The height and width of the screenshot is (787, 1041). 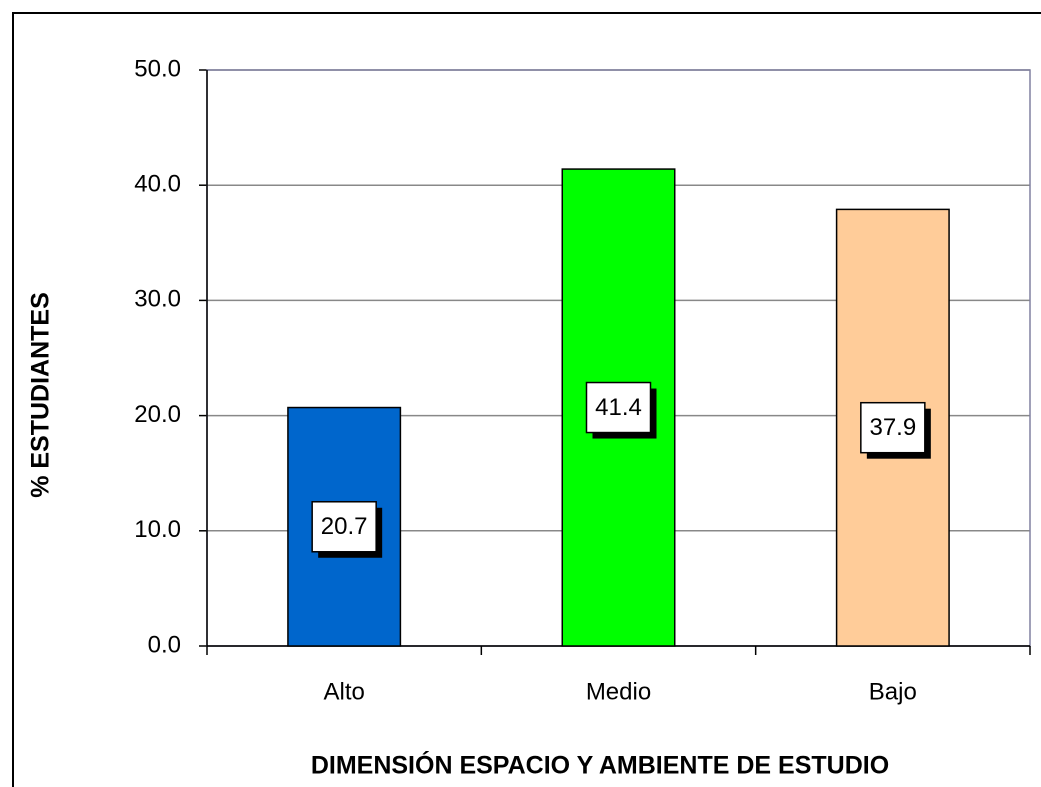 I want to click on x-axis-title: DIMENSIÓN ESPACIO Y AMBIENTE DE ESTUDIO, so click(x=600, y=765).